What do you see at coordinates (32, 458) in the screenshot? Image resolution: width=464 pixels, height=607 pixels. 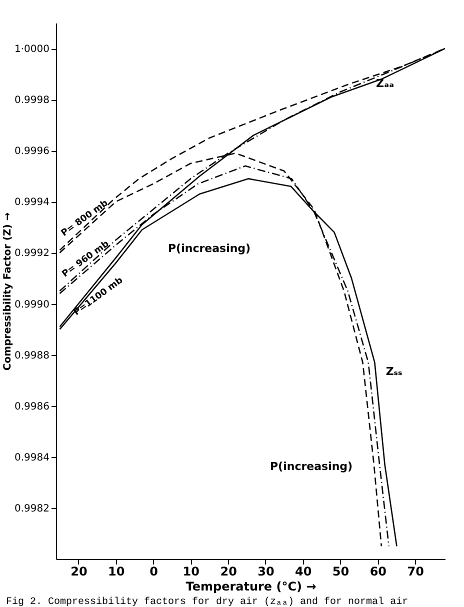 I see `y-tick-label: 0.9984` at bounding box center [32, 458].